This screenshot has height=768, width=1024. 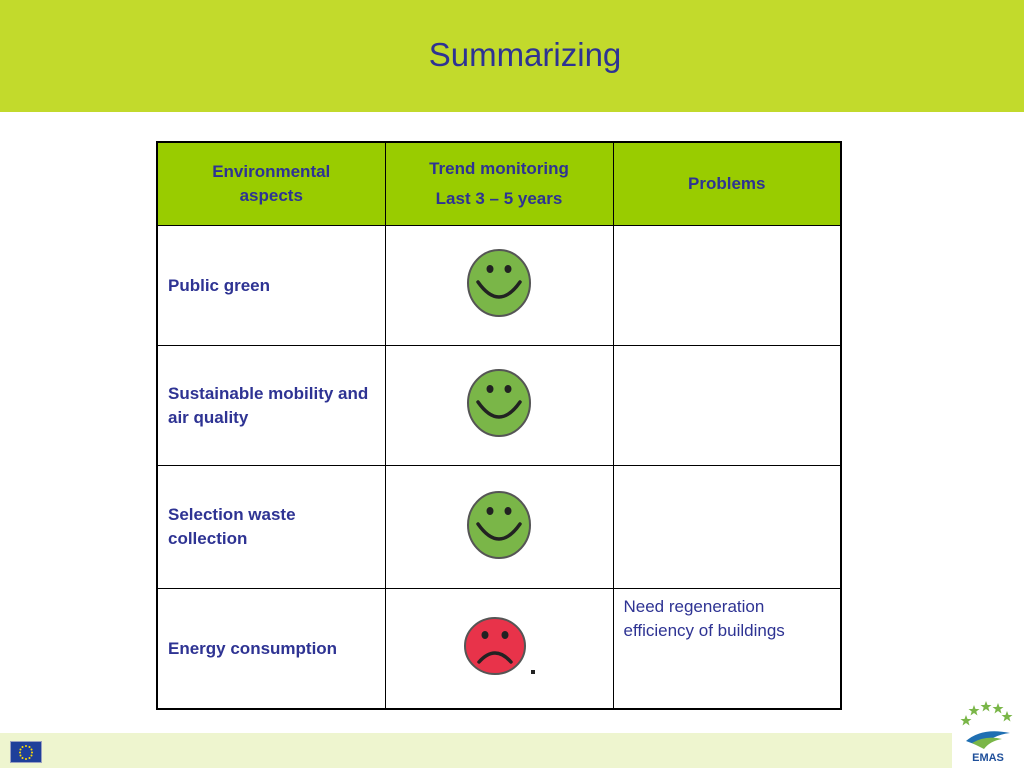 What do you see at coordinates (533, 672) in the screenshot?
I see `dot-mark` at bounding box center [533, 672].